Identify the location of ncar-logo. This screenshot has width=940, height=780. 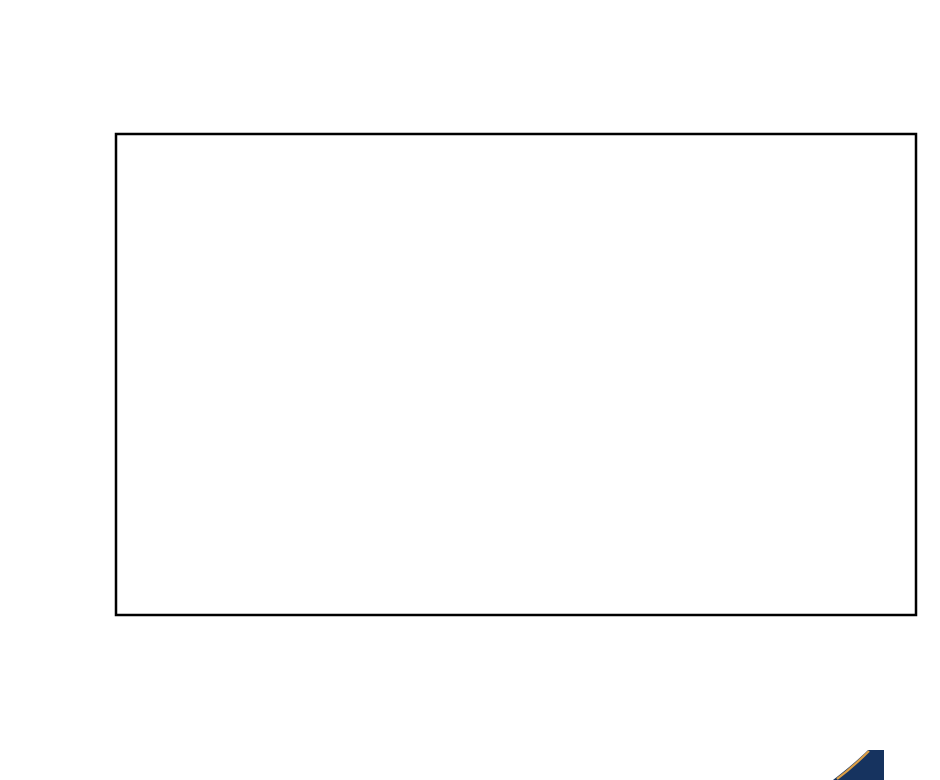
(858, 765).